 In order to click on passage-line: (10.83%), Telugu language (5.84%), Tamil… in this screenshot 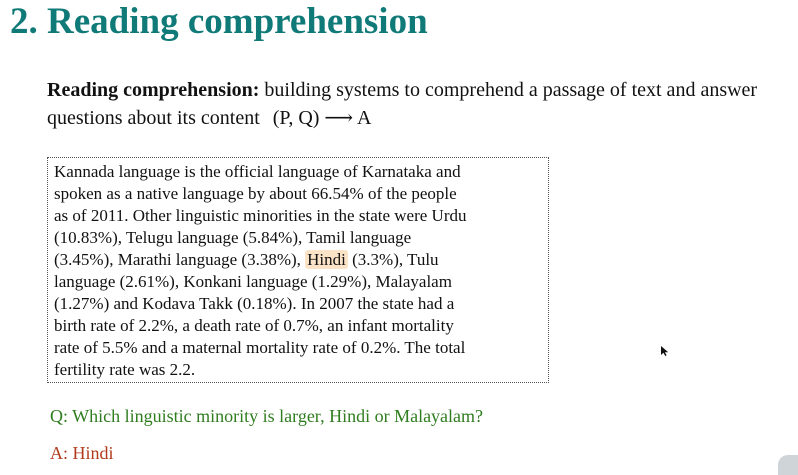, I will do `click(233, 237)`.